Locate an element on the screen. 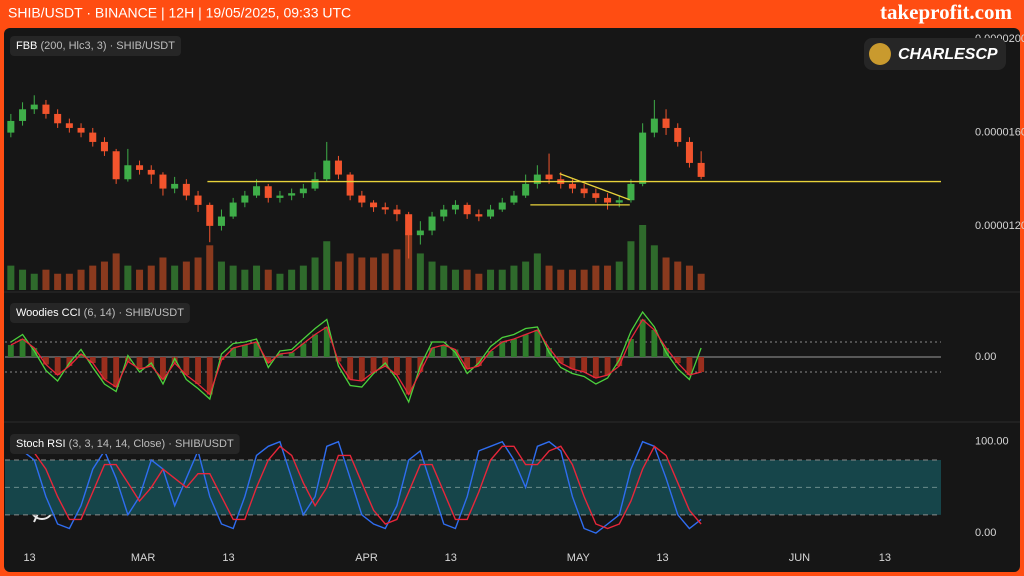 The width and height of the screenshot is (1024, 576). site-name: takeprofit.com is located at coordinates (946, 12).